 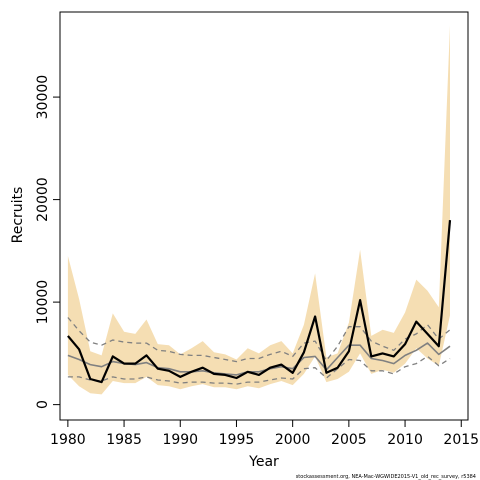 I want to click on y-axis-title: Recruits, so click(x=18, y=215).